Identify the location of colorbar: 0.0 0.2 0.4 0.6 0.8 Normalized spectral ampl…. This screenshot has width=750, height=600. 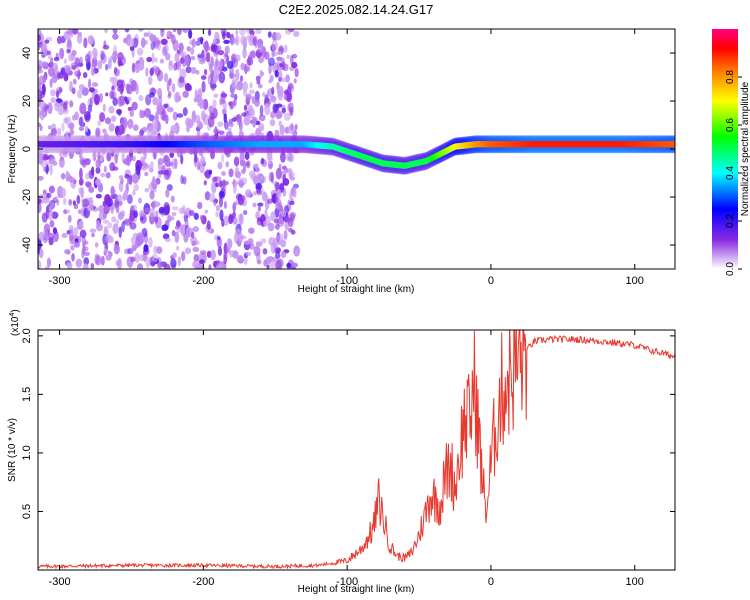
(731, 152).